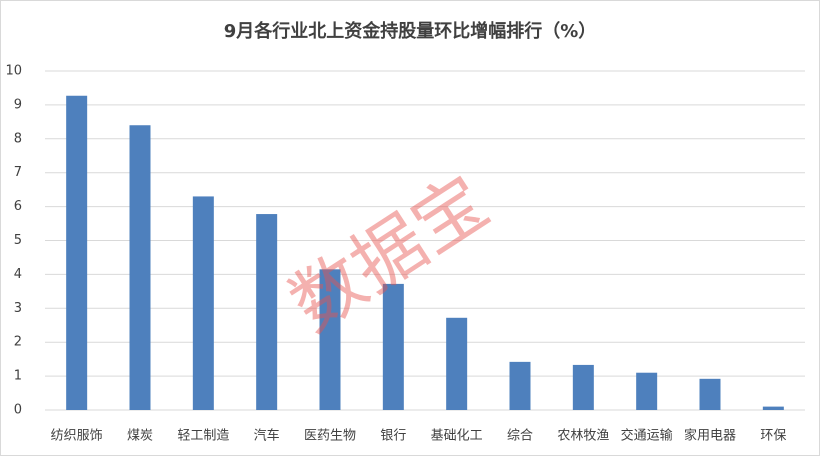  Describe the element at coordinates (410, 31) in the screenshot. I see `chart-title: 9月各行业北上资金持股量环比增幅排行（%）` at that location.